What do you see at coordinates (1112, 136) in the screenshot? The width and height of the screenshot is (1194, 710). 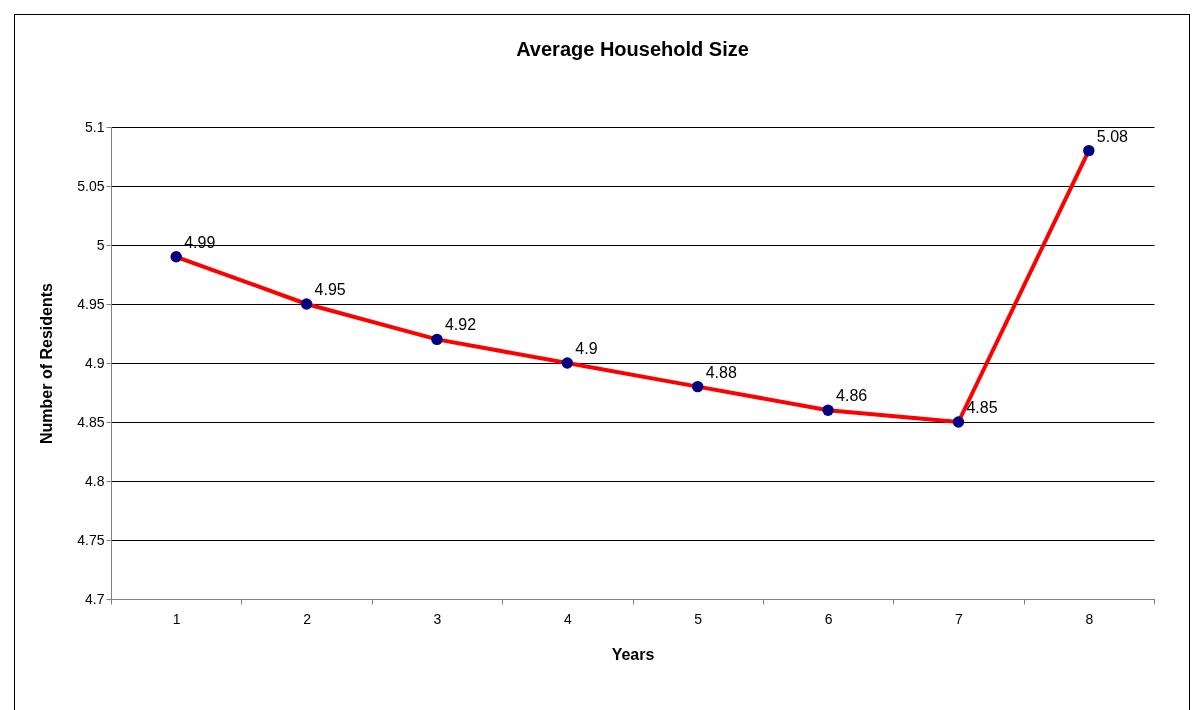 I see `data-label: 5.08` at bounding box center [1112, 136].